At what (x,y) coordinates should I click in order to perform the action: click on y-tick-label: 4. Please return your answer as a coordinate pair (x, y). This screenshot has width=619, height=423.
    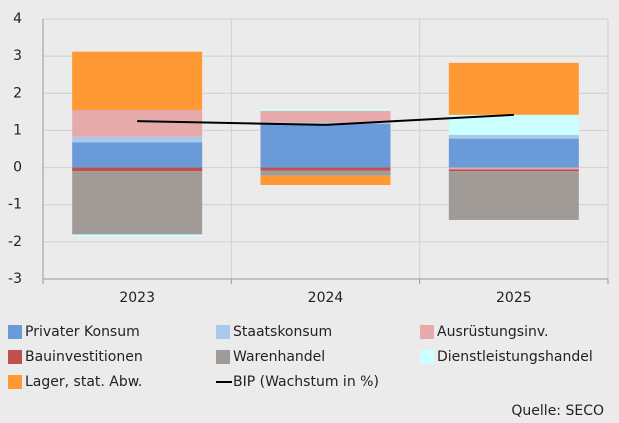
    Looking at the image, I should click on (17, 19).